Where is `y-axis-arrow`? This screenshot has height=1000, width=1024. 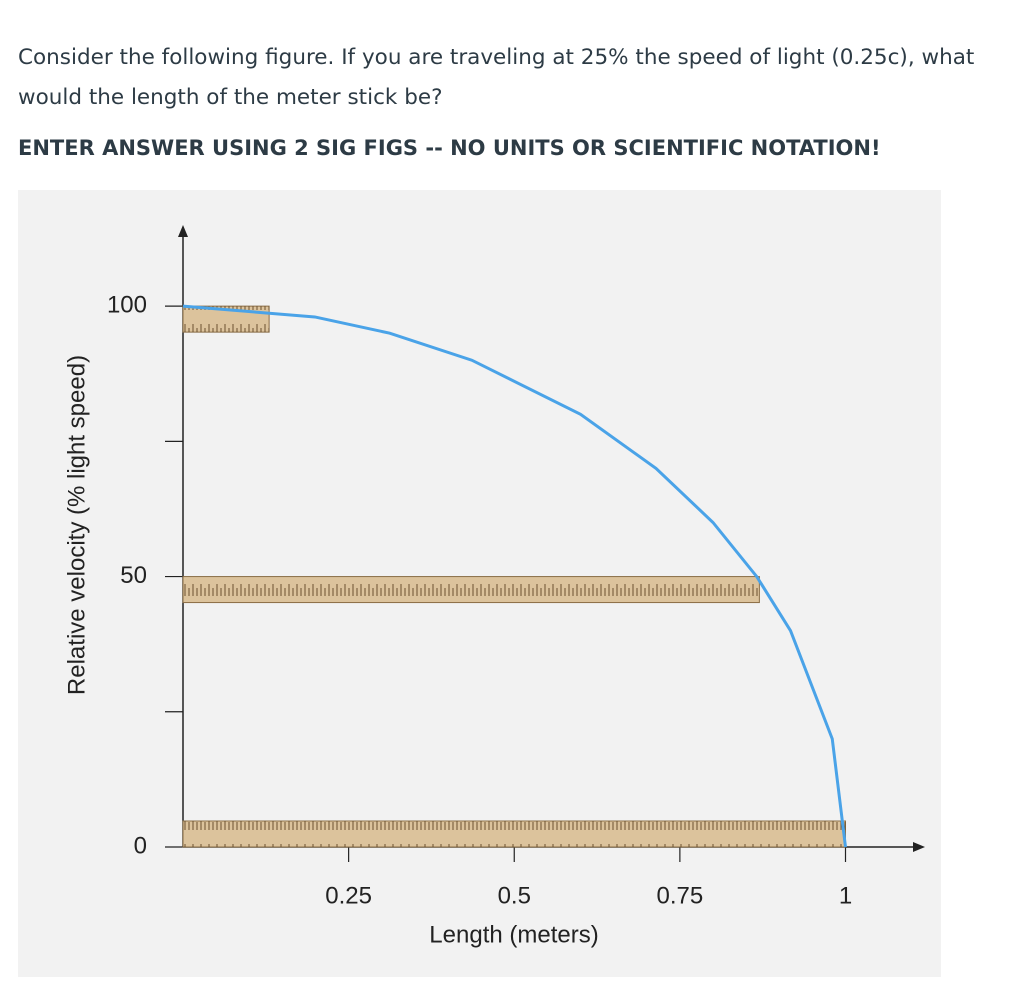 y-axis-arrow is located at coordinates (183, 231).